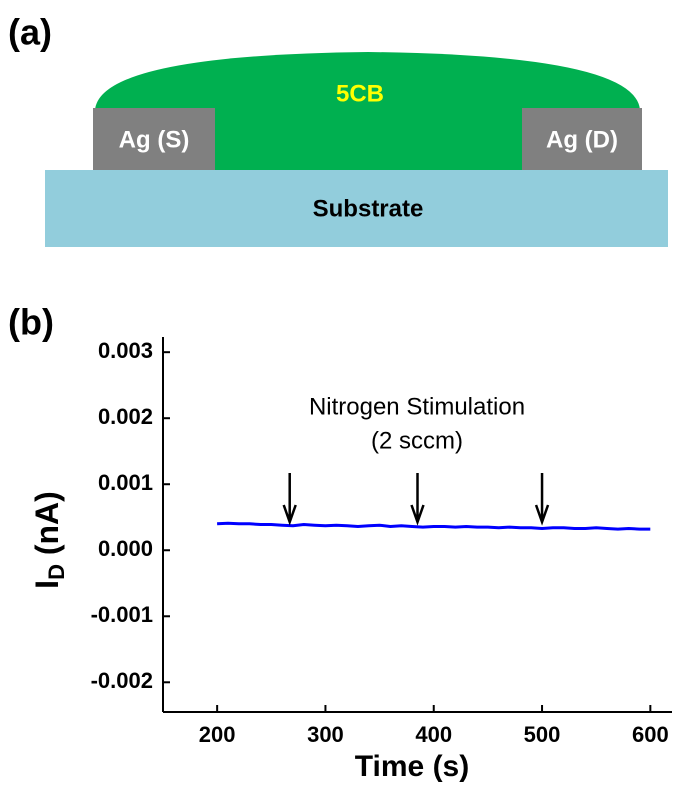 Image resolution: width=680 pixels, height=792 pixels. I want to click on y-unit: (nA), so click(47, 527).